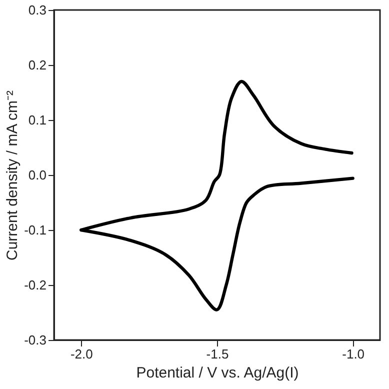 Image resolution: width=389 pixels, height=389 pixels. Describe the element at coordinates (217, 373) in the screenshot. I see `x-axis-title: Potential / V vs. Ag/Ag(I)` at that location.